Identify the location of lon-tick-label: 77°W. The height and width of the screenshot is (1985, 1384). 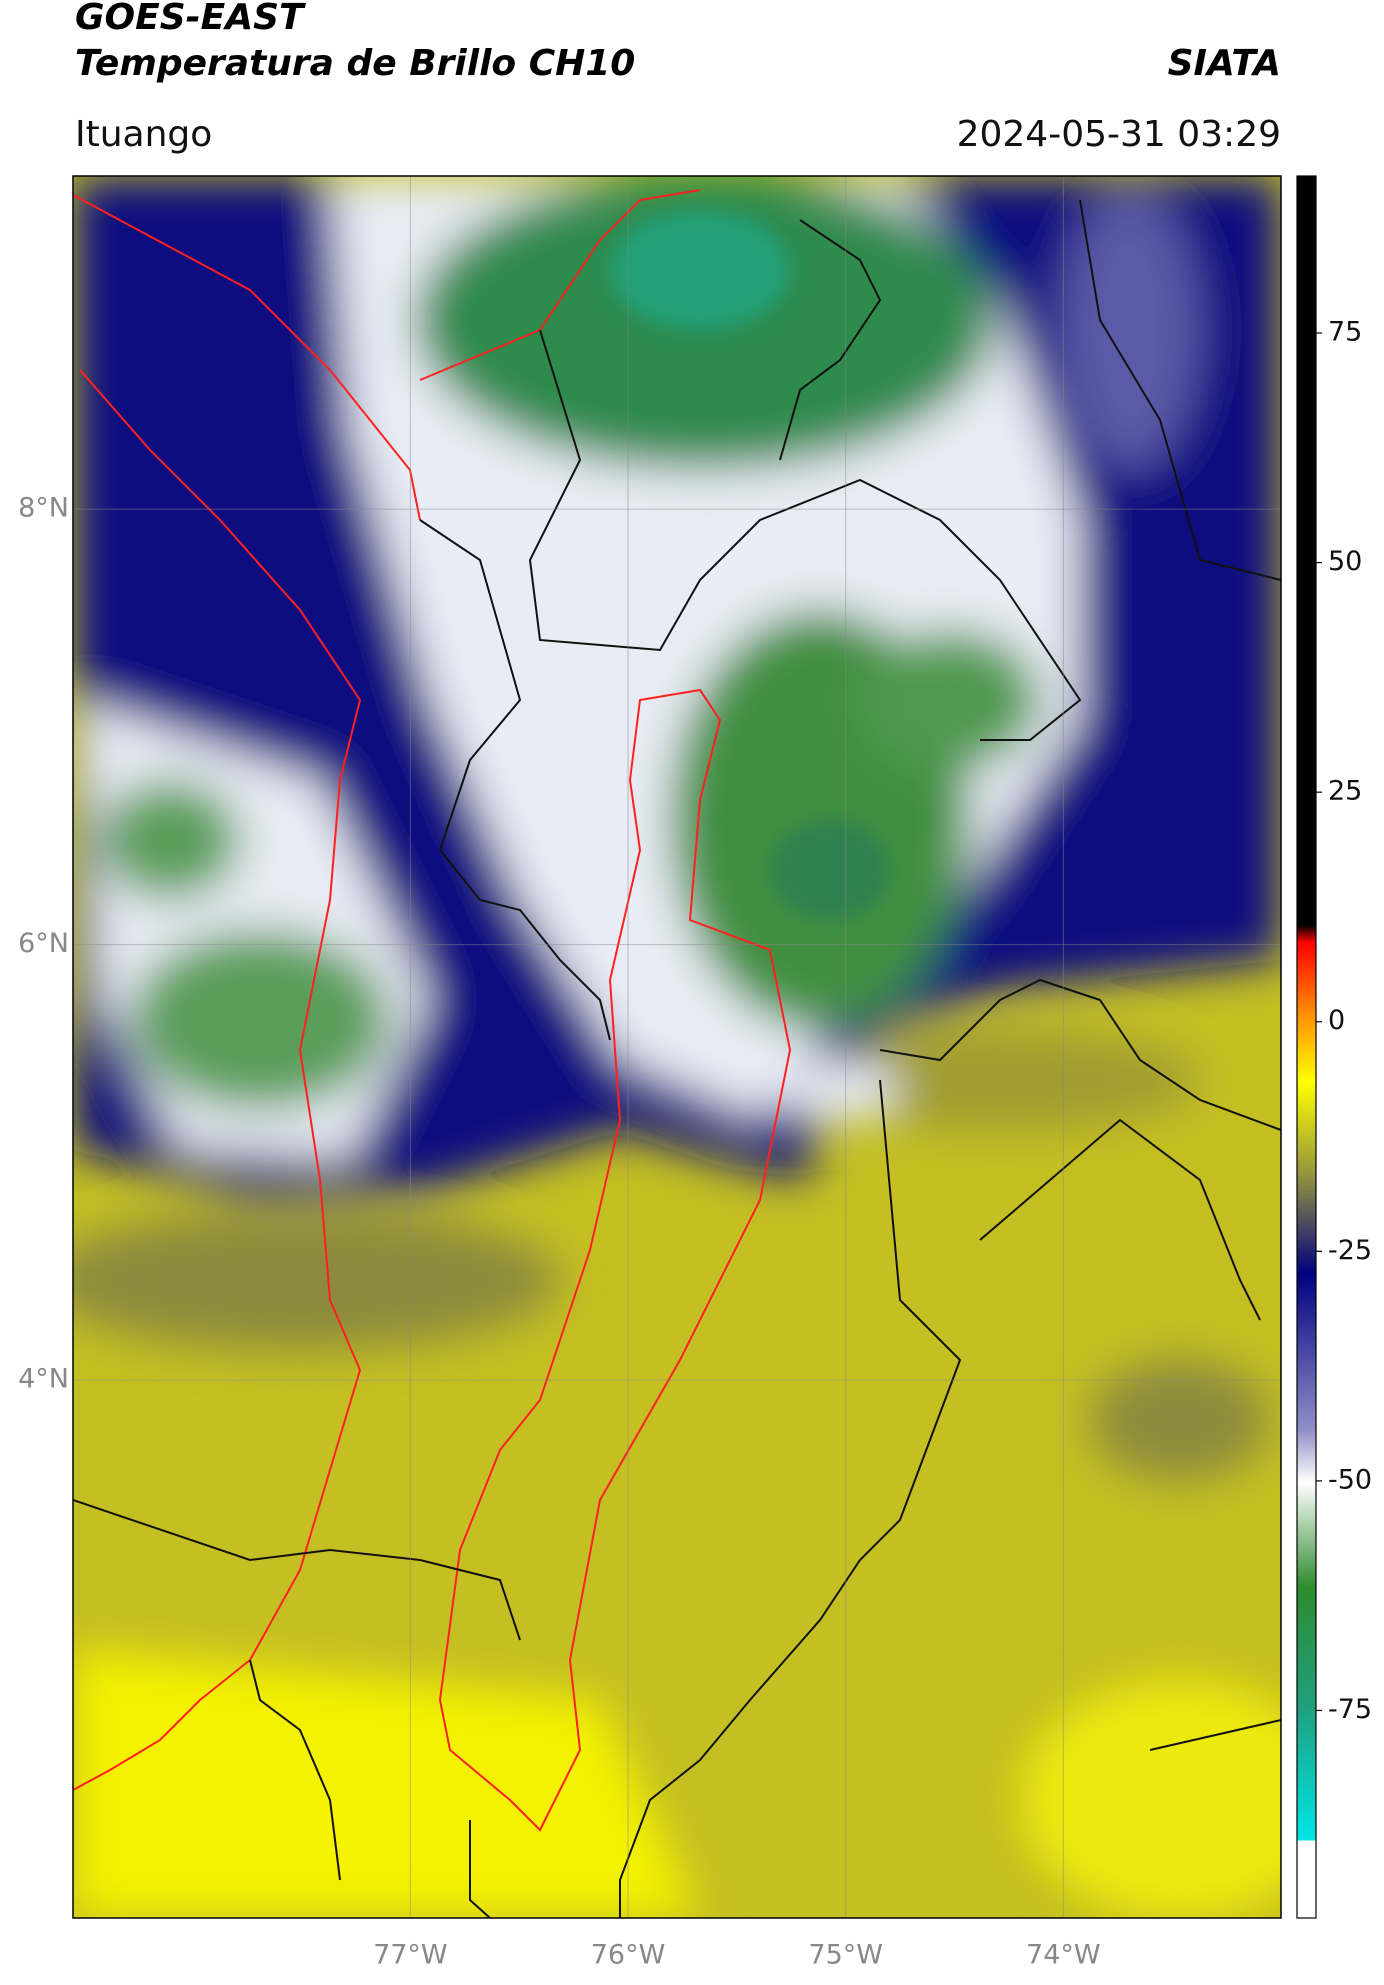
(410, 1955).